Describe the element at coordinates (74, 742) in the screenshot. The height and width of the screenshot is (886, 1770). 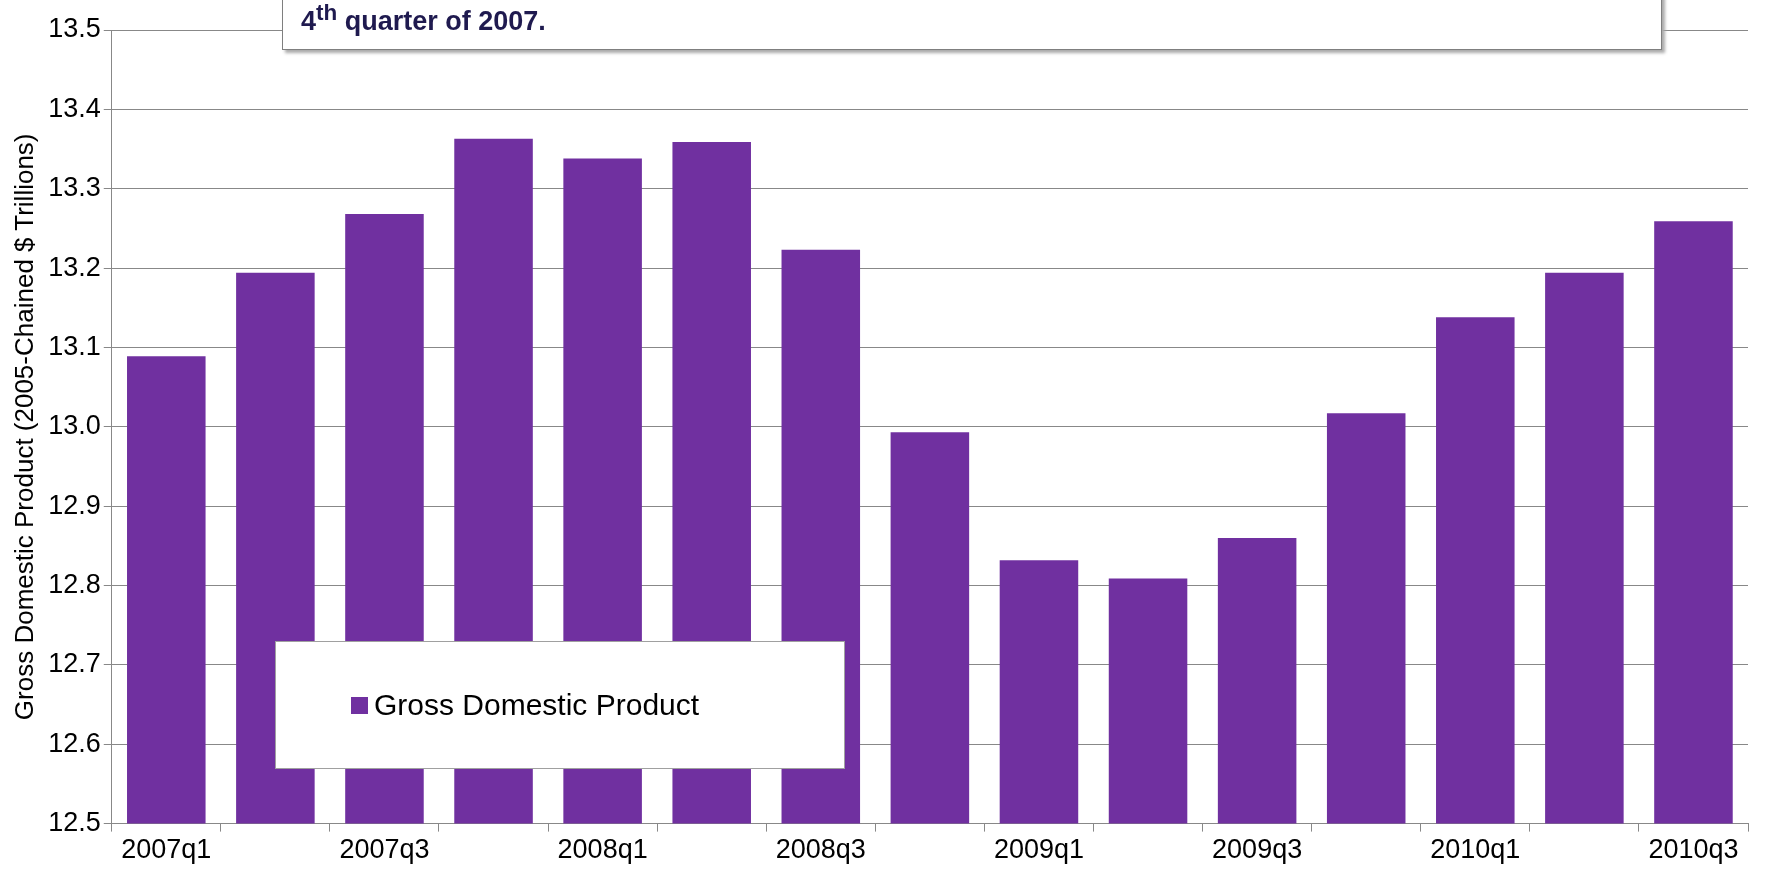
I see `y-tick-label: 12.6` at that location.